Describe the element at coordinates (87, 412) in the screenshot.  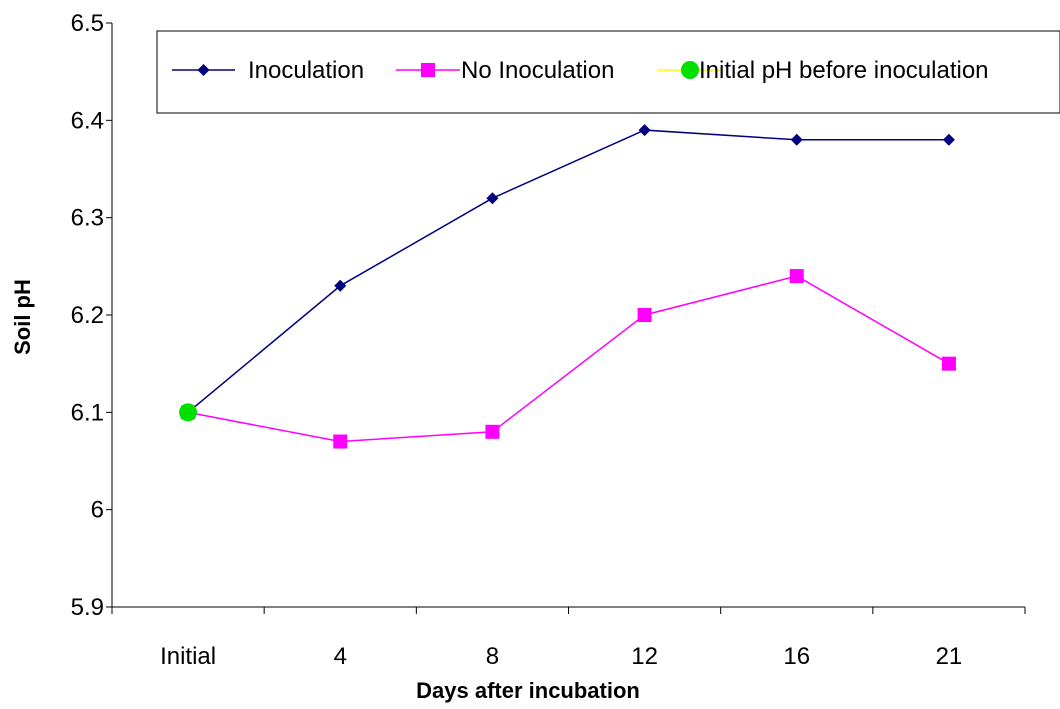
I see `y-tick-label: 6.1` at that location.